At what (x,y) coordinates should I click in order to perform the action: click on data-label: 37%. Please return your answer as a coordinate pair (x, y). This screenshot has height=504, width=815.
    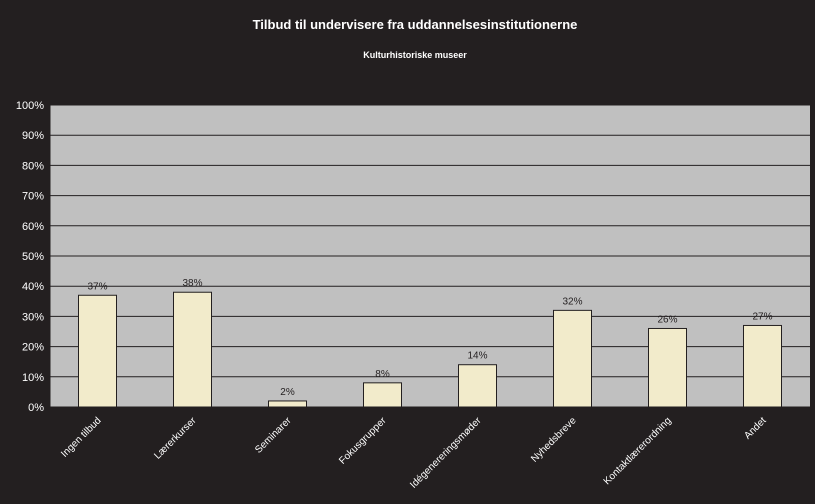
    Looking at the image, I should click on (97, 286).